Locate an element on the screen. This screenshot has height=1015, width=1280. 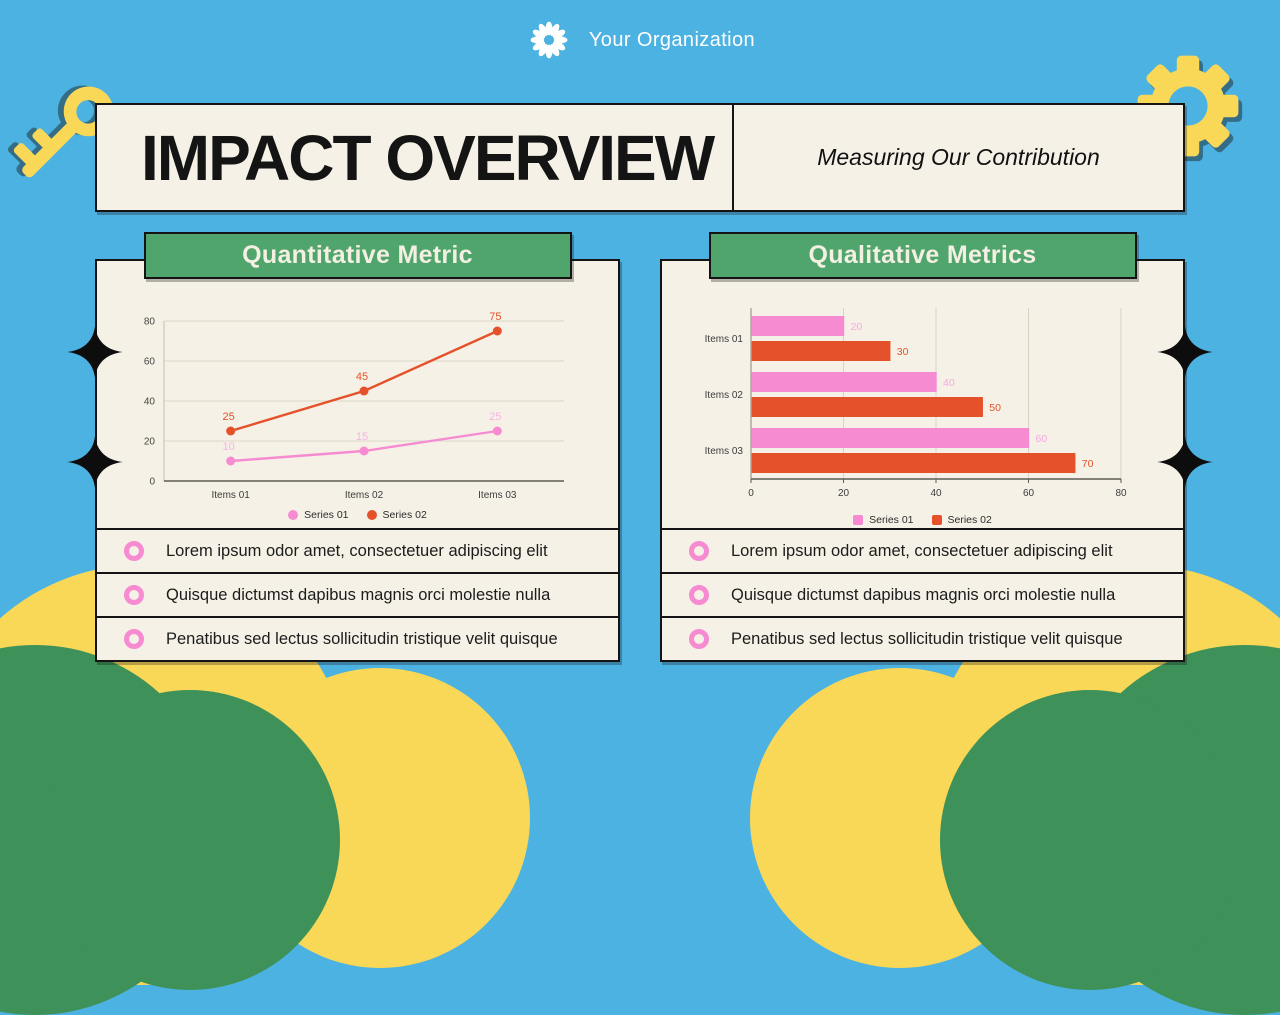
svg-text: 30 is located at coordinates (902, 352).